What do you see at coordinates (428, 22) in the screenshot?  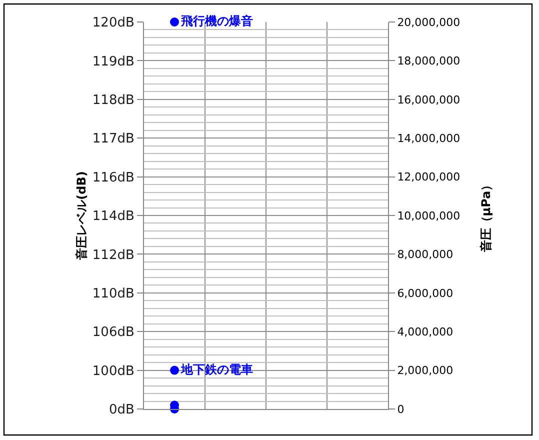 I see `y-tick-label: 20,000,000` at bounding box center [428, 22].